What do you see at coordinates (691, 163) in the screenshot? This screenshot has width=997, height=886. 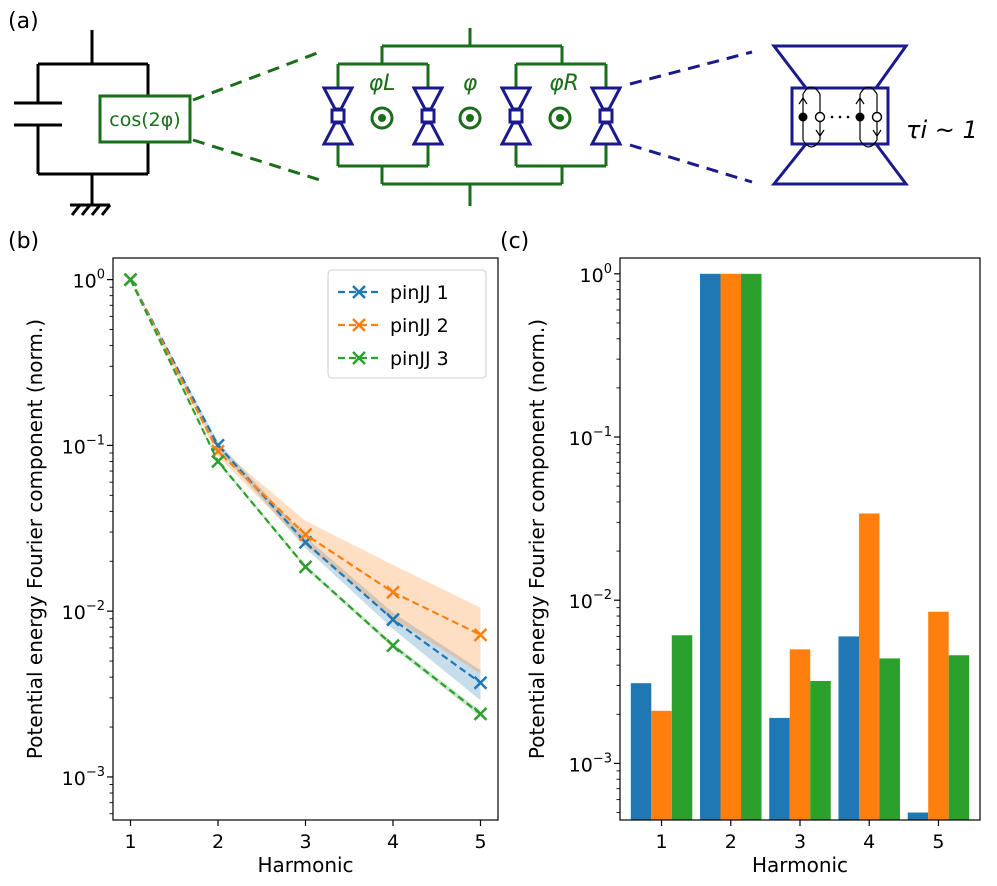 I see `zoom-line-blue-bottom` at bounding box center [691, 163].